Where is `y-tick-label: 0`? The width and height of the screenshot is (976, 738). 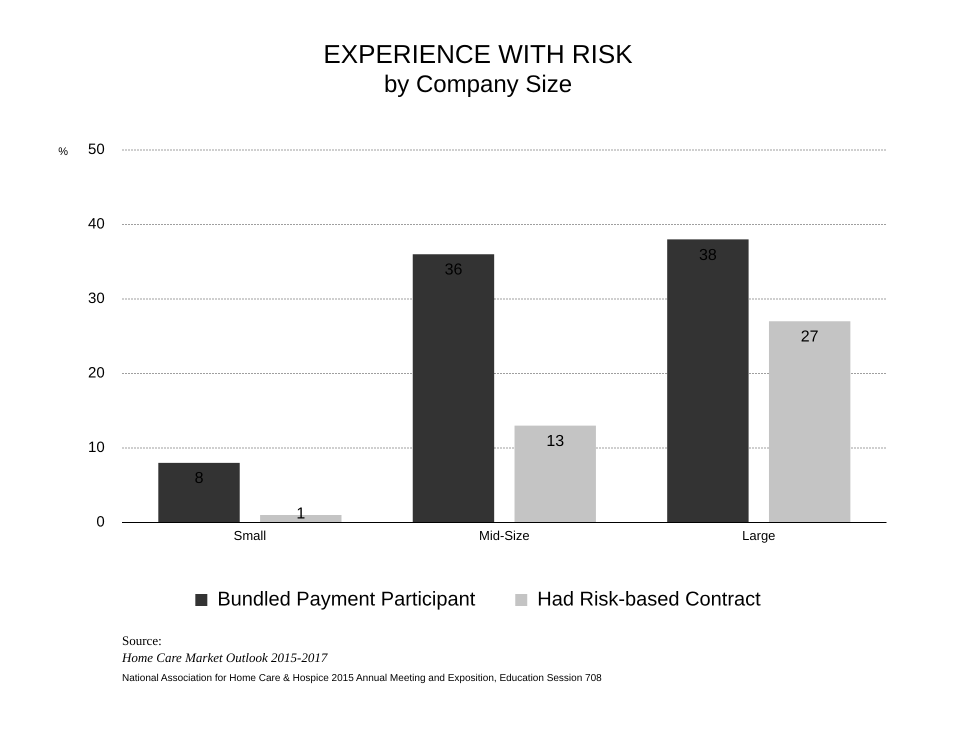 y-tick-label: 0 is located at coordinates (100, 522).